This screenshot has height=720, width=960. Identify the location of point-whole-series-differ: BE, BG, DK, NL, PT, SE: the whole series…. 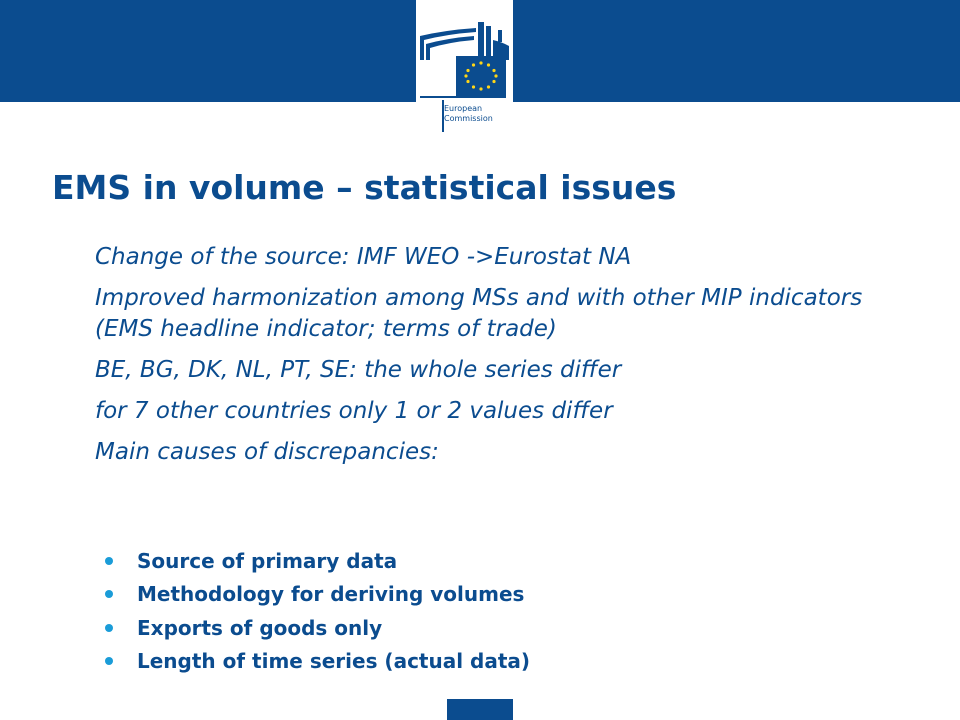
(358, 370).